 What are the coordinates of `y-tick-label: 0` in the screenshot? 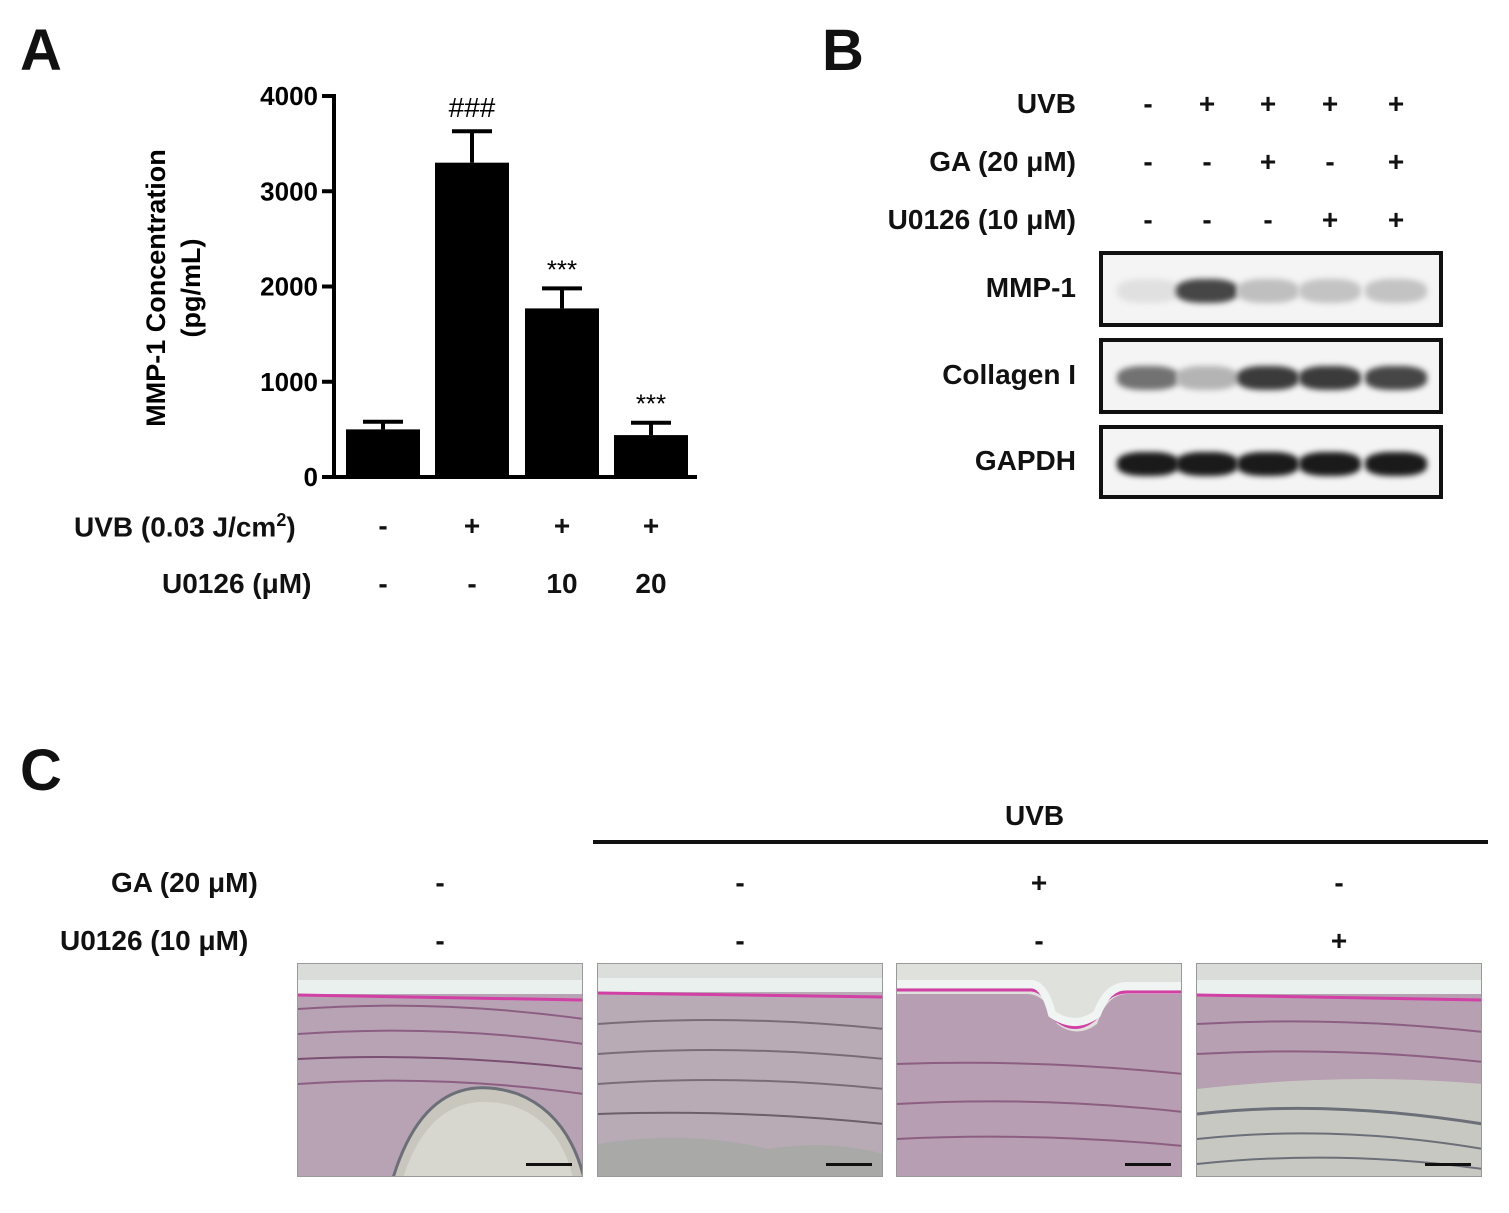 It's located at (311, 477).